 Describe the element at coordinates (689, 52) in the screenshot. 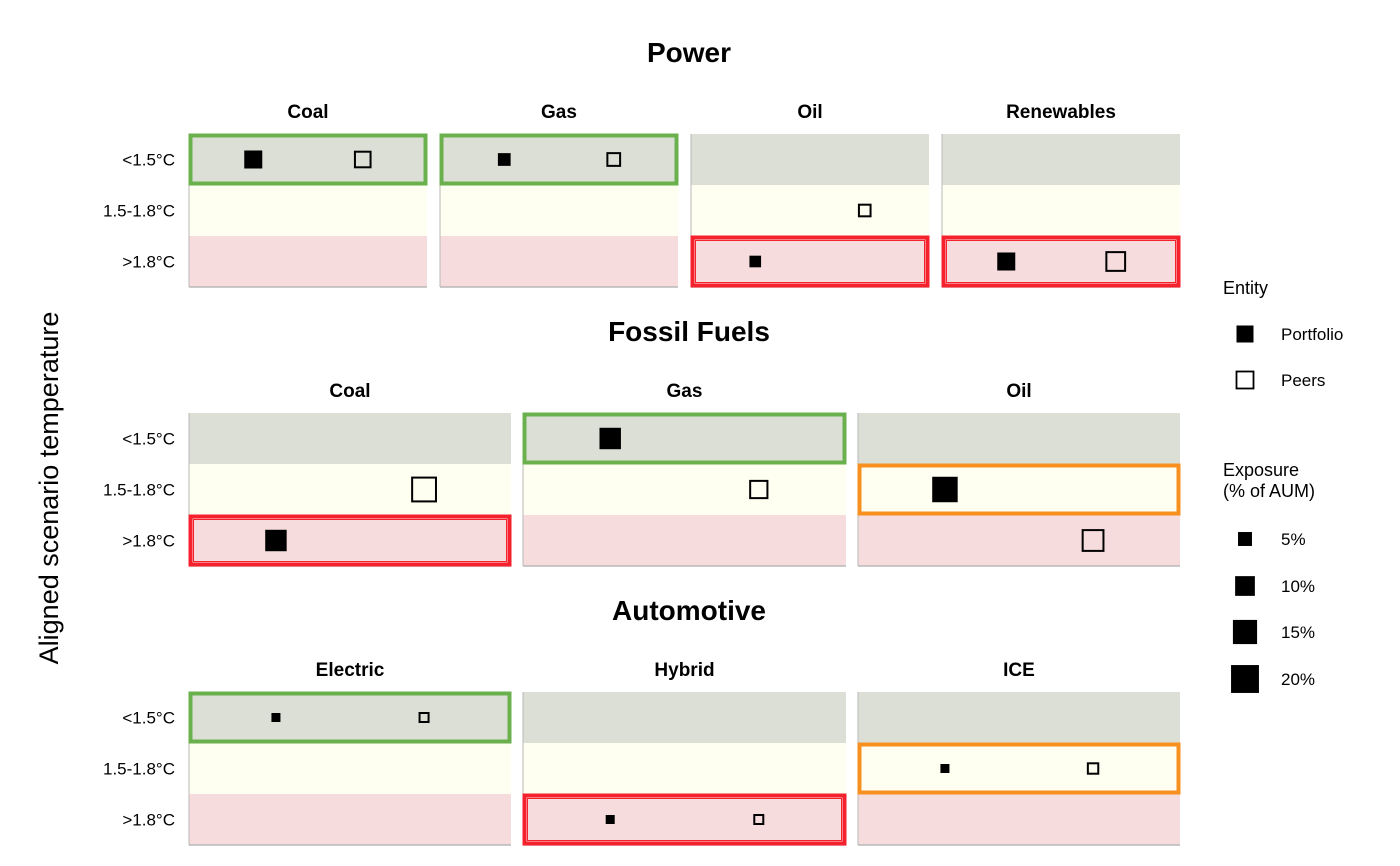

I see `sector-title: Power` at that location.